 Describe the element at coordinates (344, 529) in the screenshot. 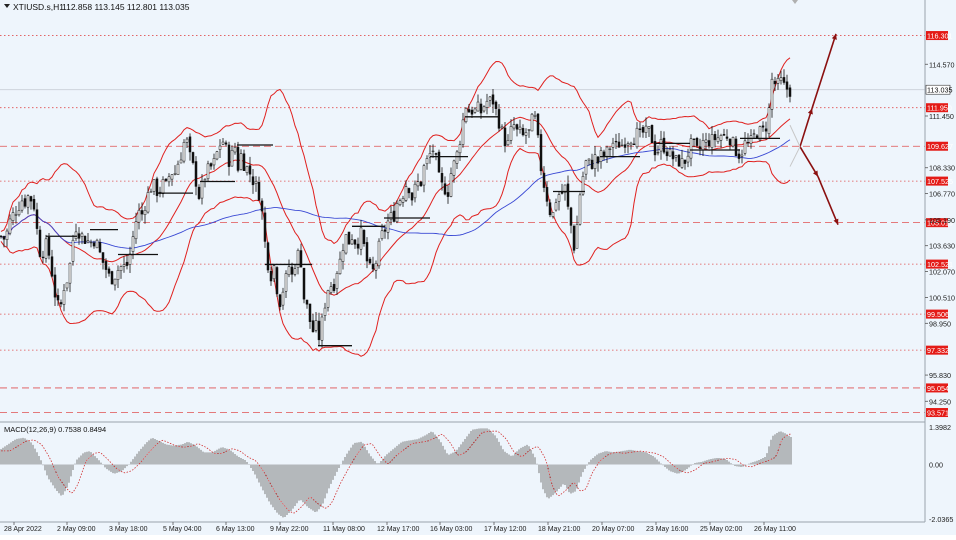

I see `time-tick-label: 11 May 08:00` at that location.